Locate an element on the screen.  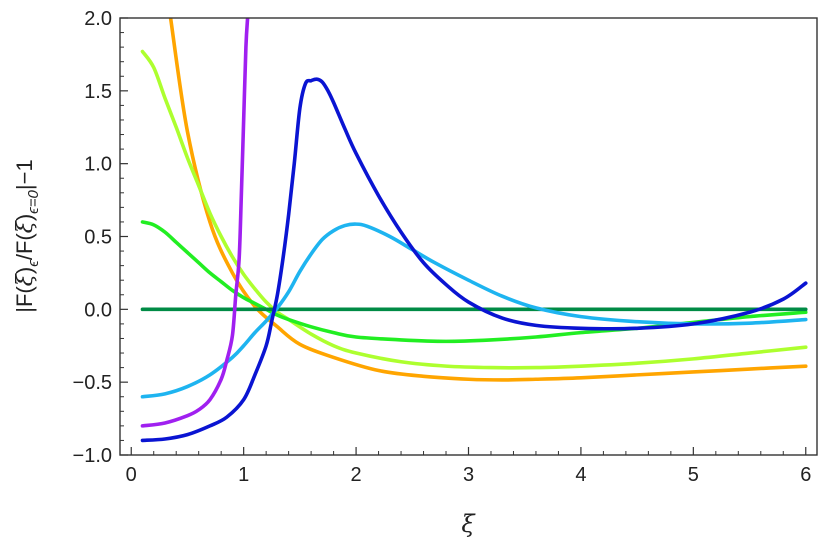
x-tick-label: 2 is located at coordinates (356, 475).